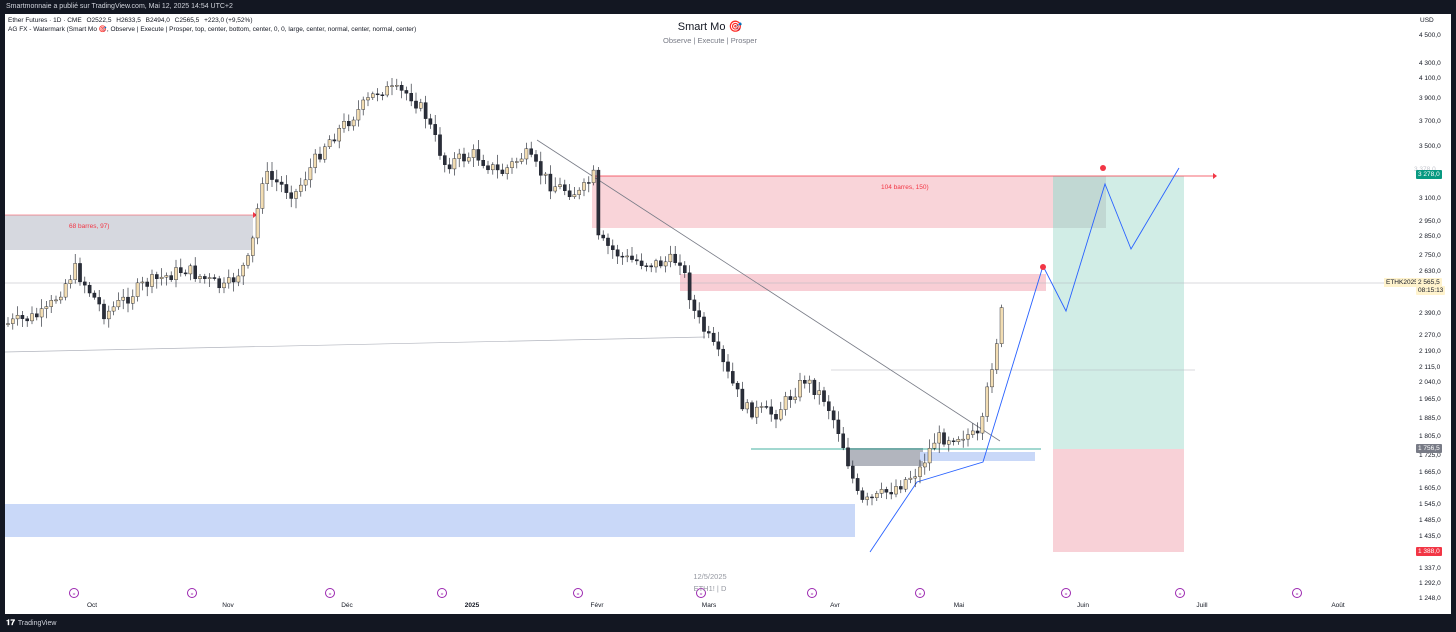 This screenshot has height=632, width=1456. I want to click on countdown-badge: 08:15:13, so click(1431, 290).